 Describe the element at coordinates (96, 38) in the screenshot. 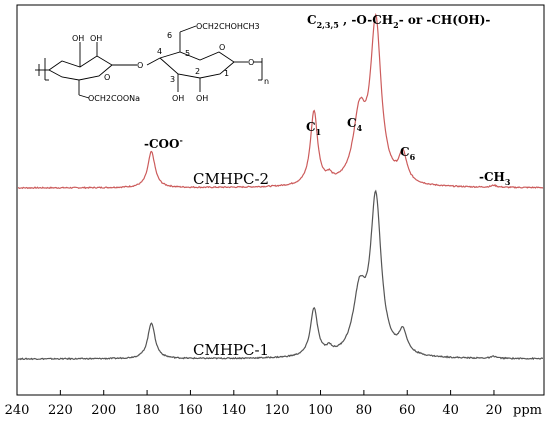

I see `struct-oh-2: OH` at that location.